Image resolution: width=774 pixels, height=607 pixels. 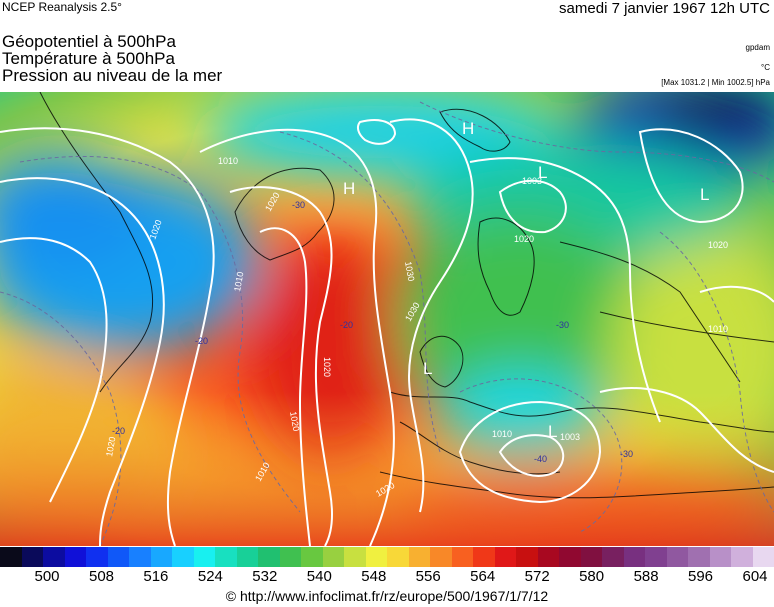 I want to click on title-temperature: Température à 500hPa, so click(x=88, y=58).